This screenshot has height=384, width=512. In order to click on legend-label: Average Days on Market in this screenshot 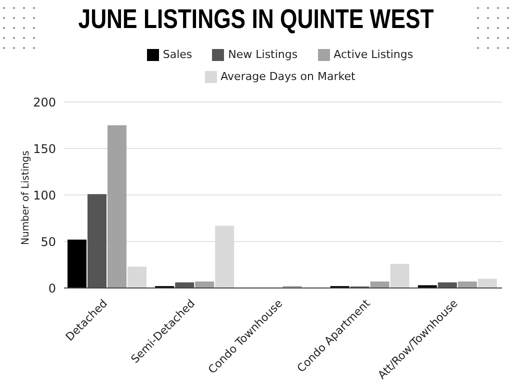, I will do `click(288, 76)`.